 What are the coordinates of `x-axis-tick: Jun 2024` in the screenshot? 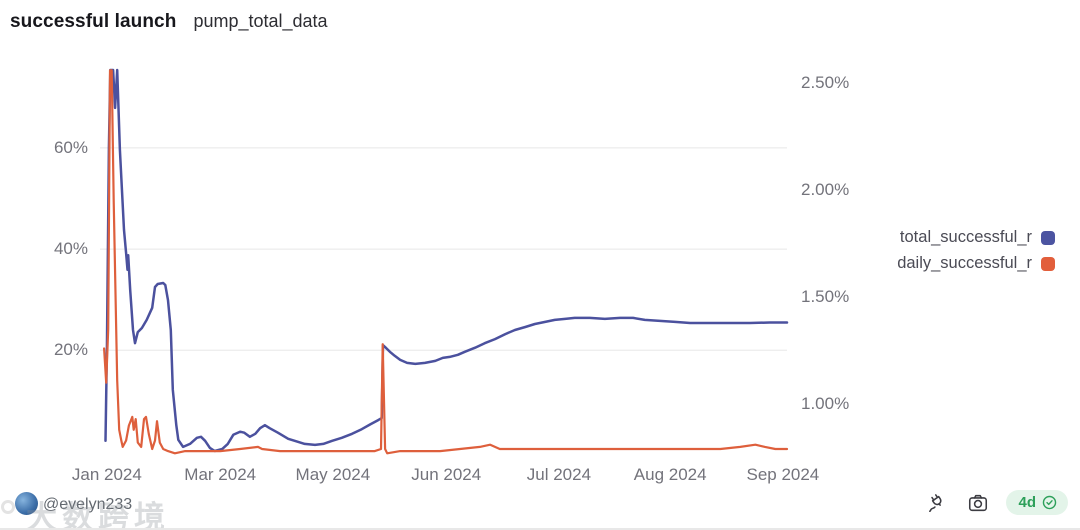 It's located at (446, 474).